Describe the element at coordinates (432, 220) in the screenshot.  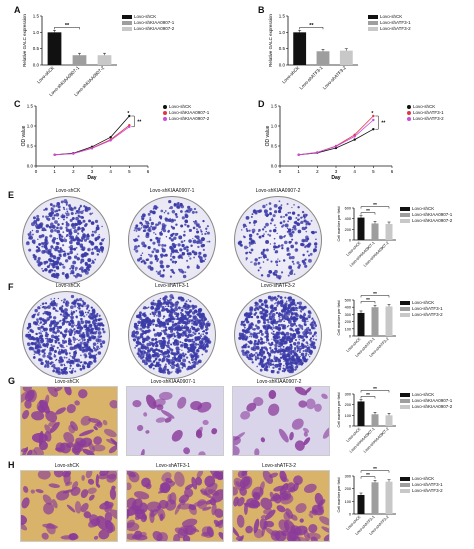
I see `legend-e-item-3: Lovo-shKIAA0907-2` at that location.